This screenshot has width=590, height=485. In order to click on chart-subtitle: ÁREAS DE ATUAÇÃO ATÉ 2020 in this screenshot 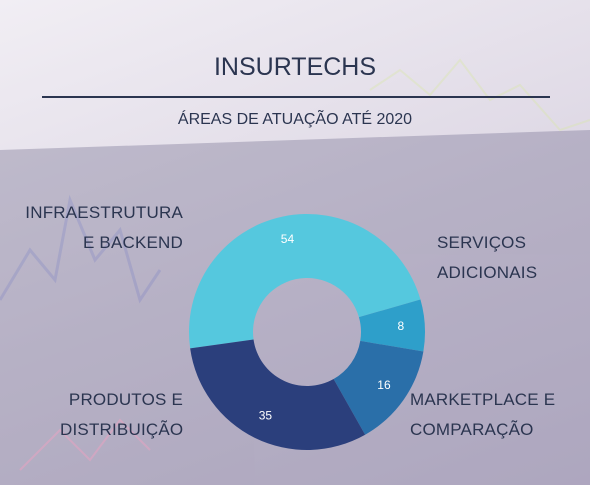, I will do `click(295, 118)`.